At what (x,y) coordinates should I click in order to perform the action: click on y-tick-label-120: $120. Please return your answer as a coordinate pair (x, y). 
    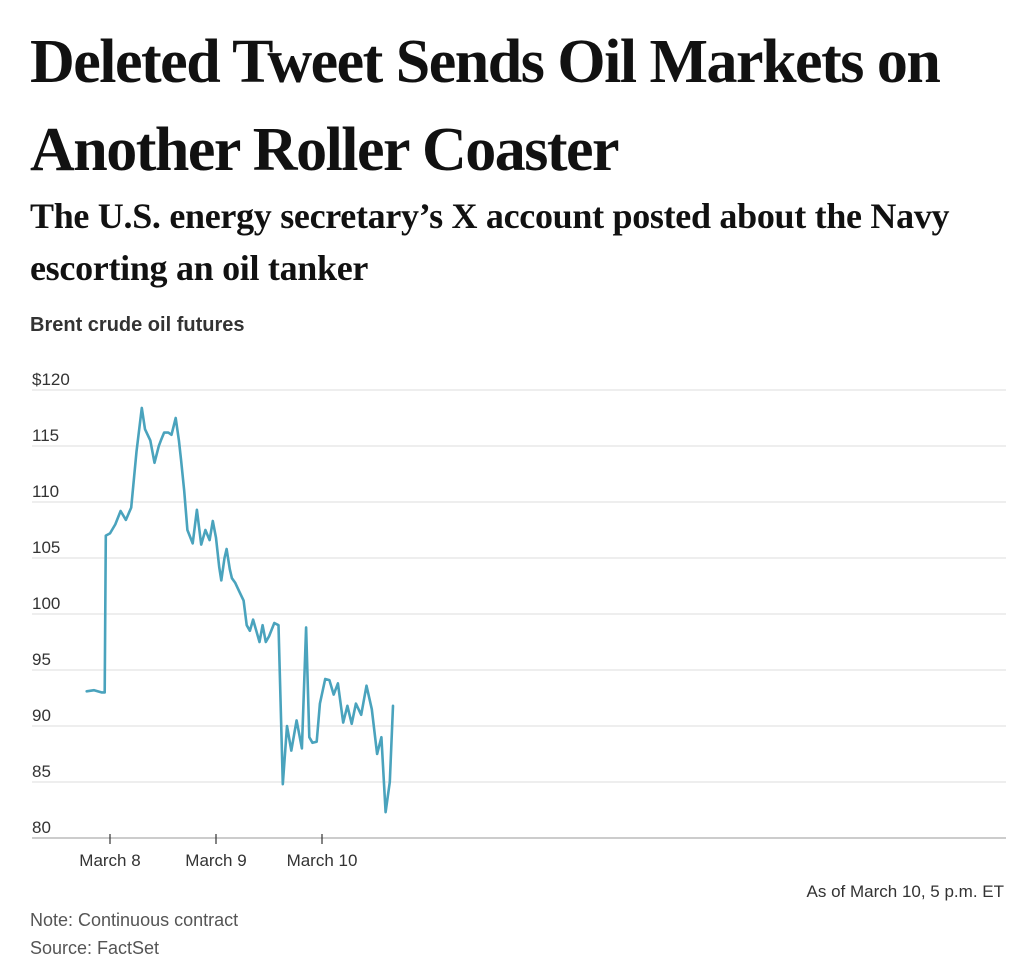
    Looking at the image, I should click on (51, 379).